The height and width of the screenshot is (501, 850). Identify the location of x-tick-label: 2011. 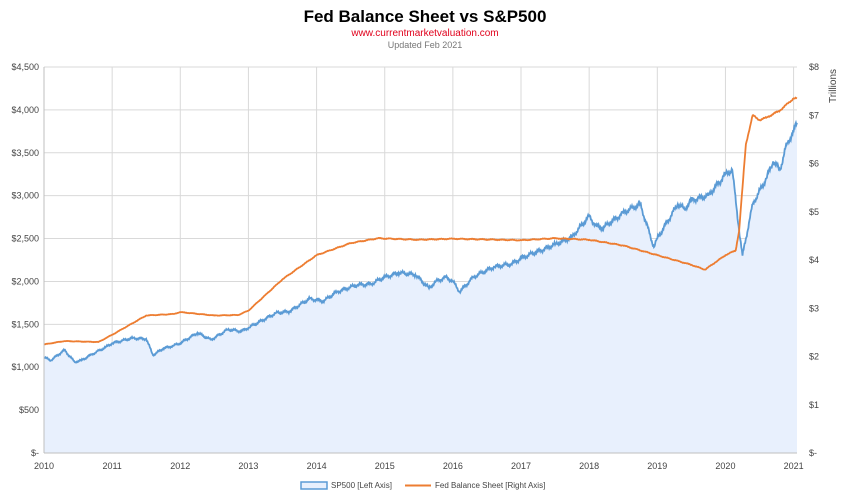
(111, 466).